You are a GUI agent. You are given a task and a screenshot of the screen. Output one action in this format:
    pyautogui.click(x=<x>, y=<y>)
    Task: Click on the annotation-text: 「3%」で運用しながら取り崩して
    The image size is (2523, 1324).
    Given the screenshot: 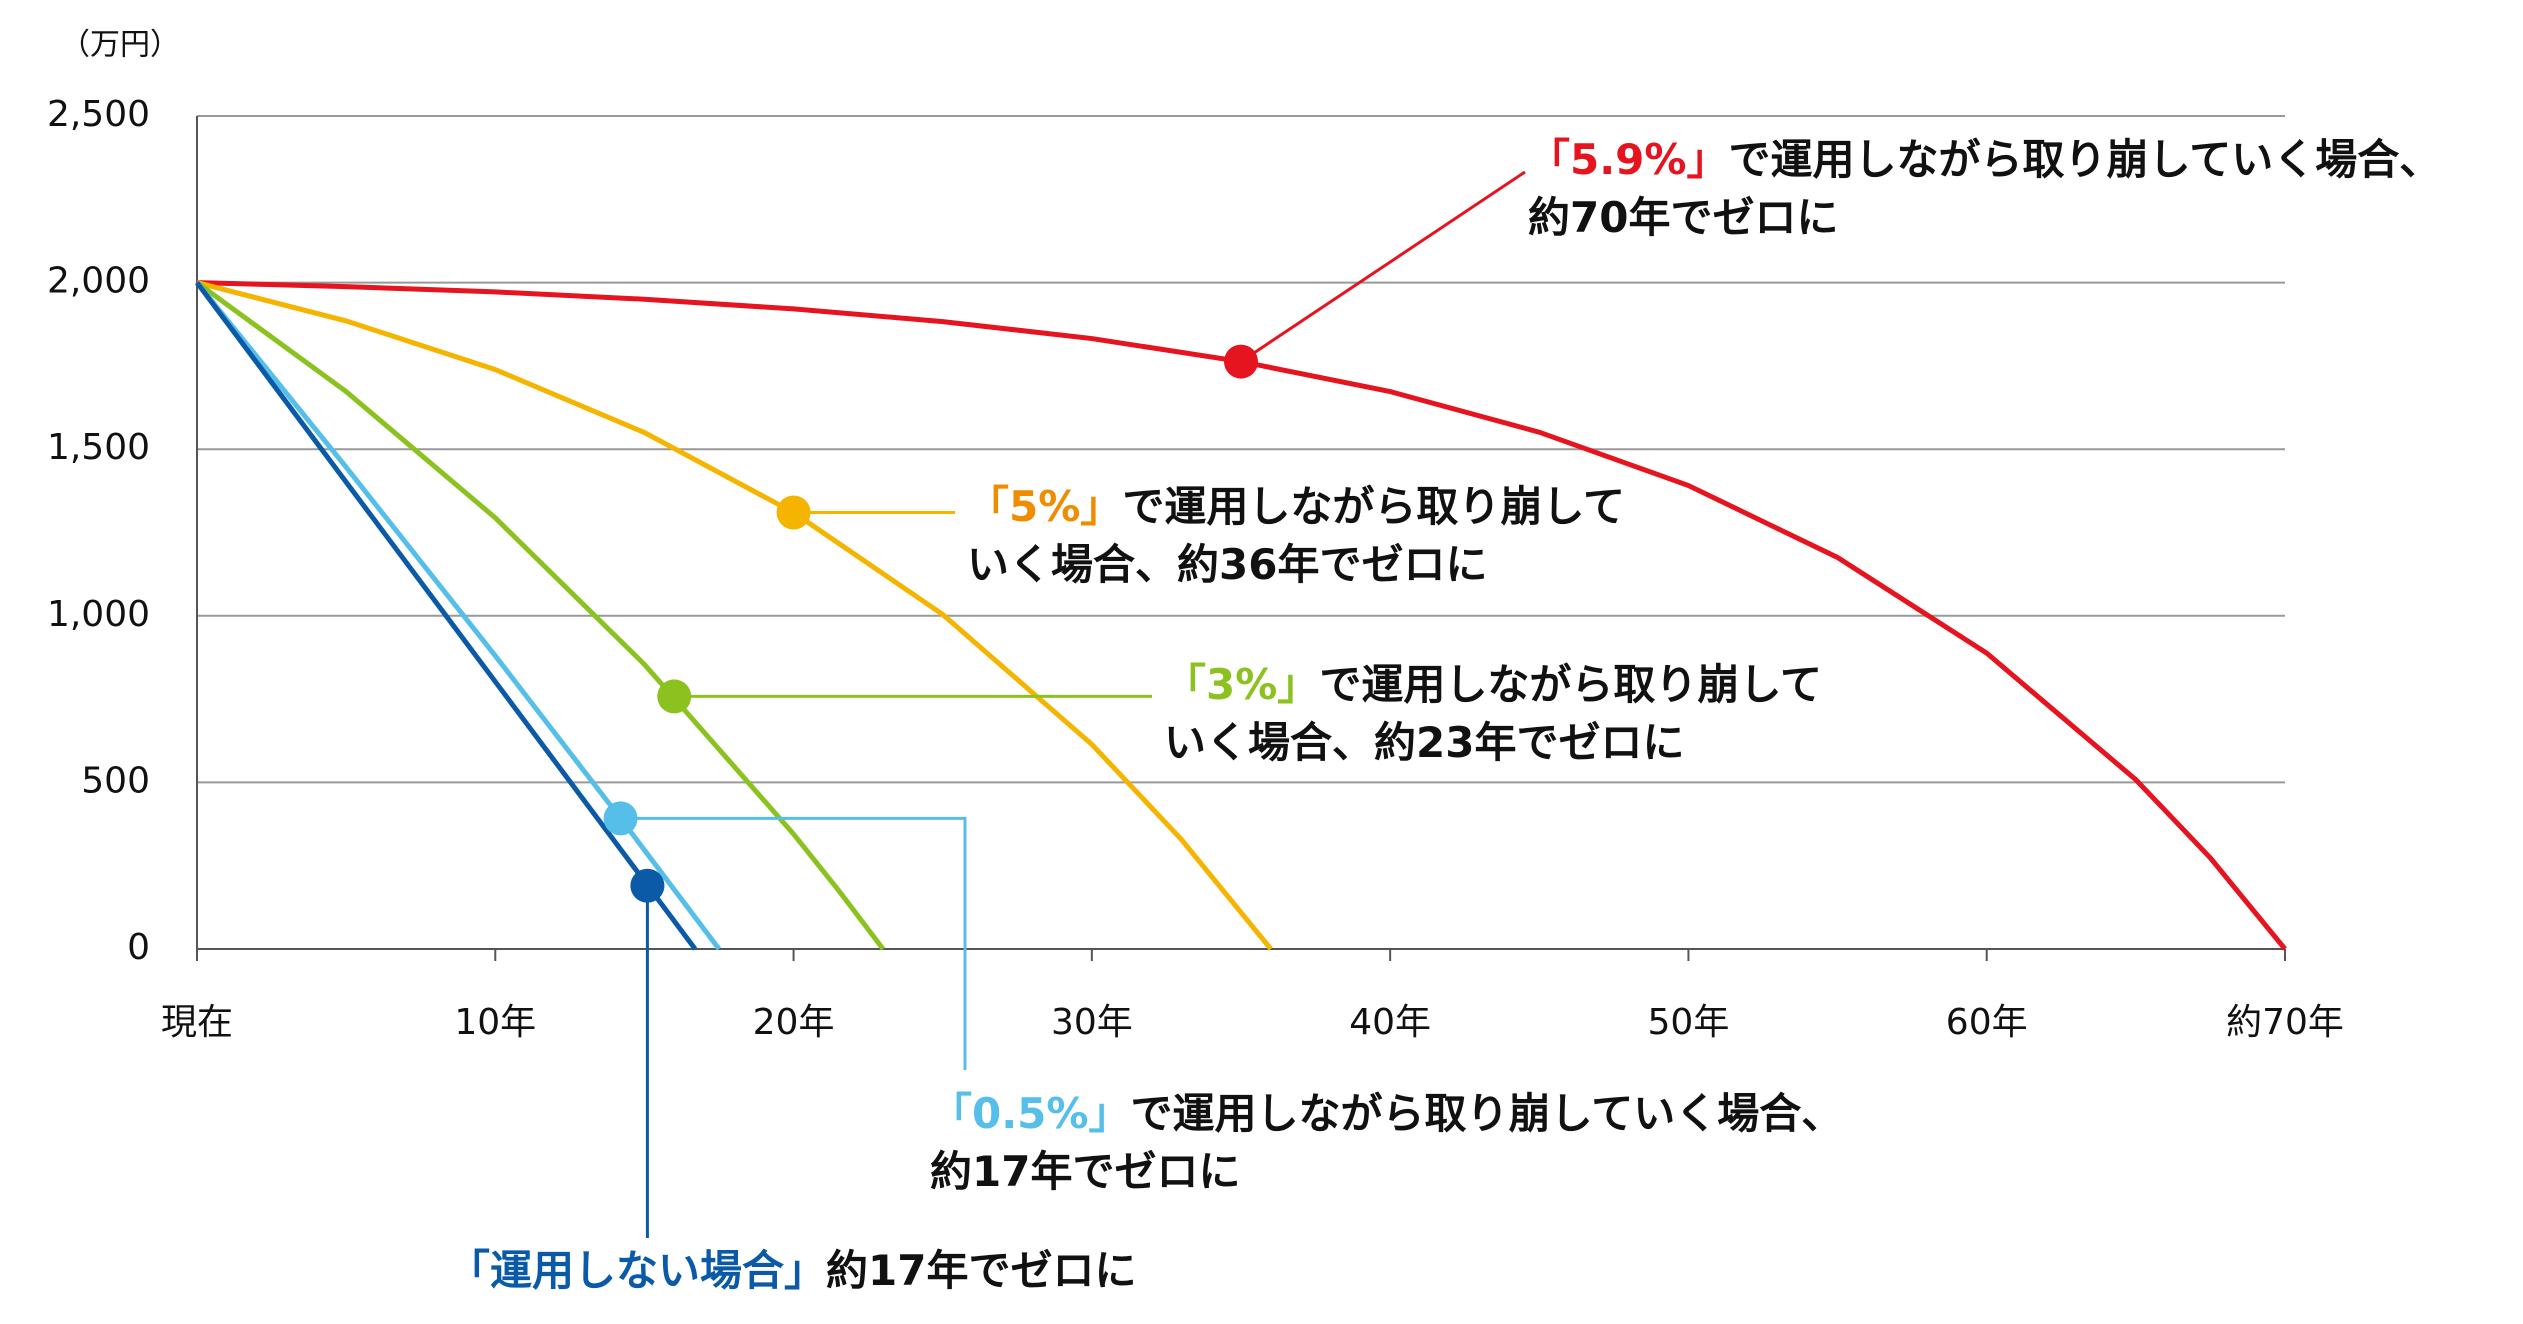 What is the action you would take?
    pyautogui.click(x=1493, y=684)
    